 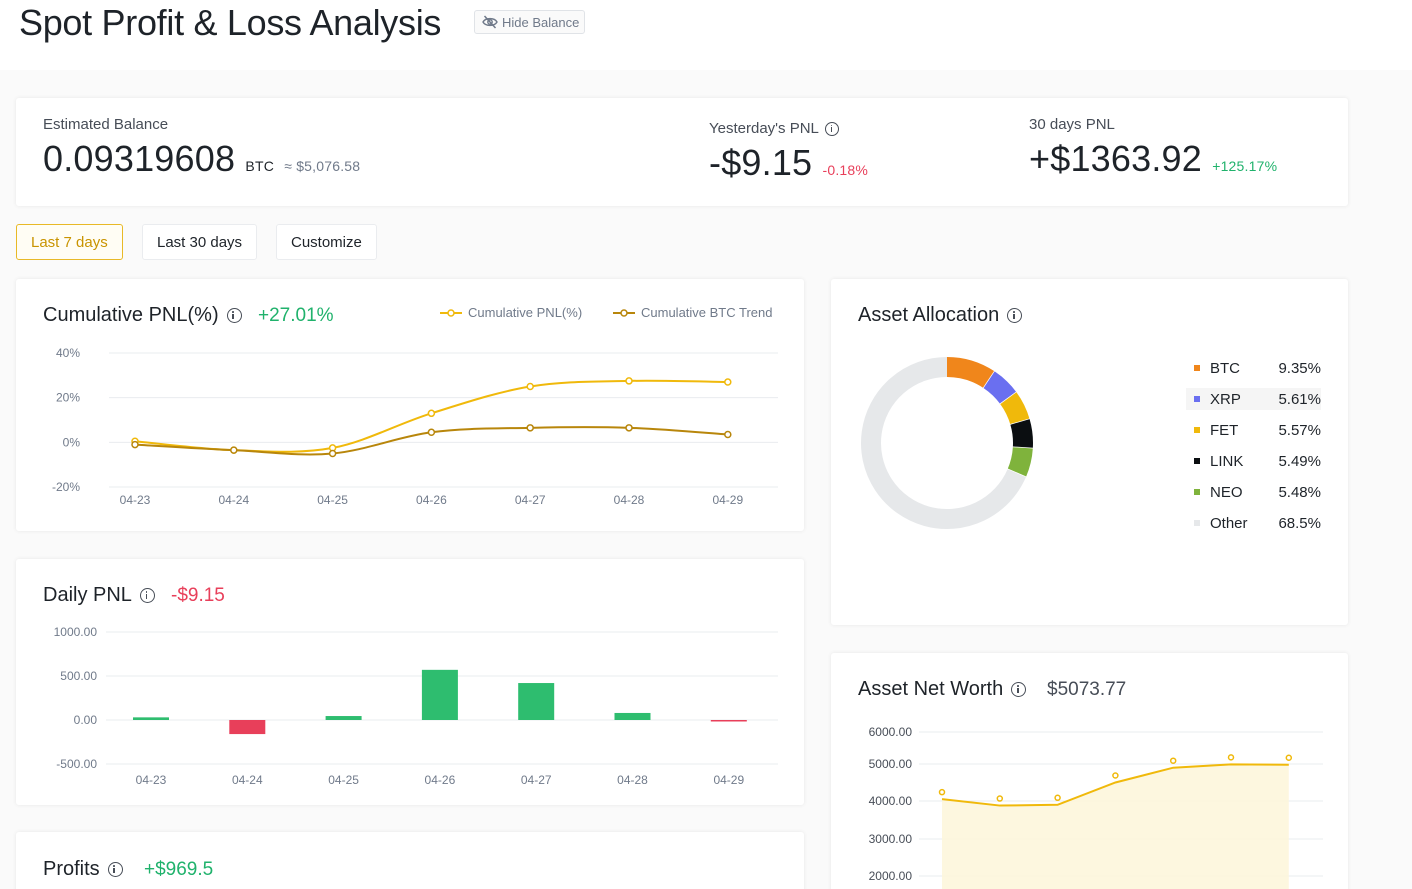 What do you see at coordinates (86, 720) in the screenshot?
I see `y-tick-label: 0.00` at bounding box center [86, 720].